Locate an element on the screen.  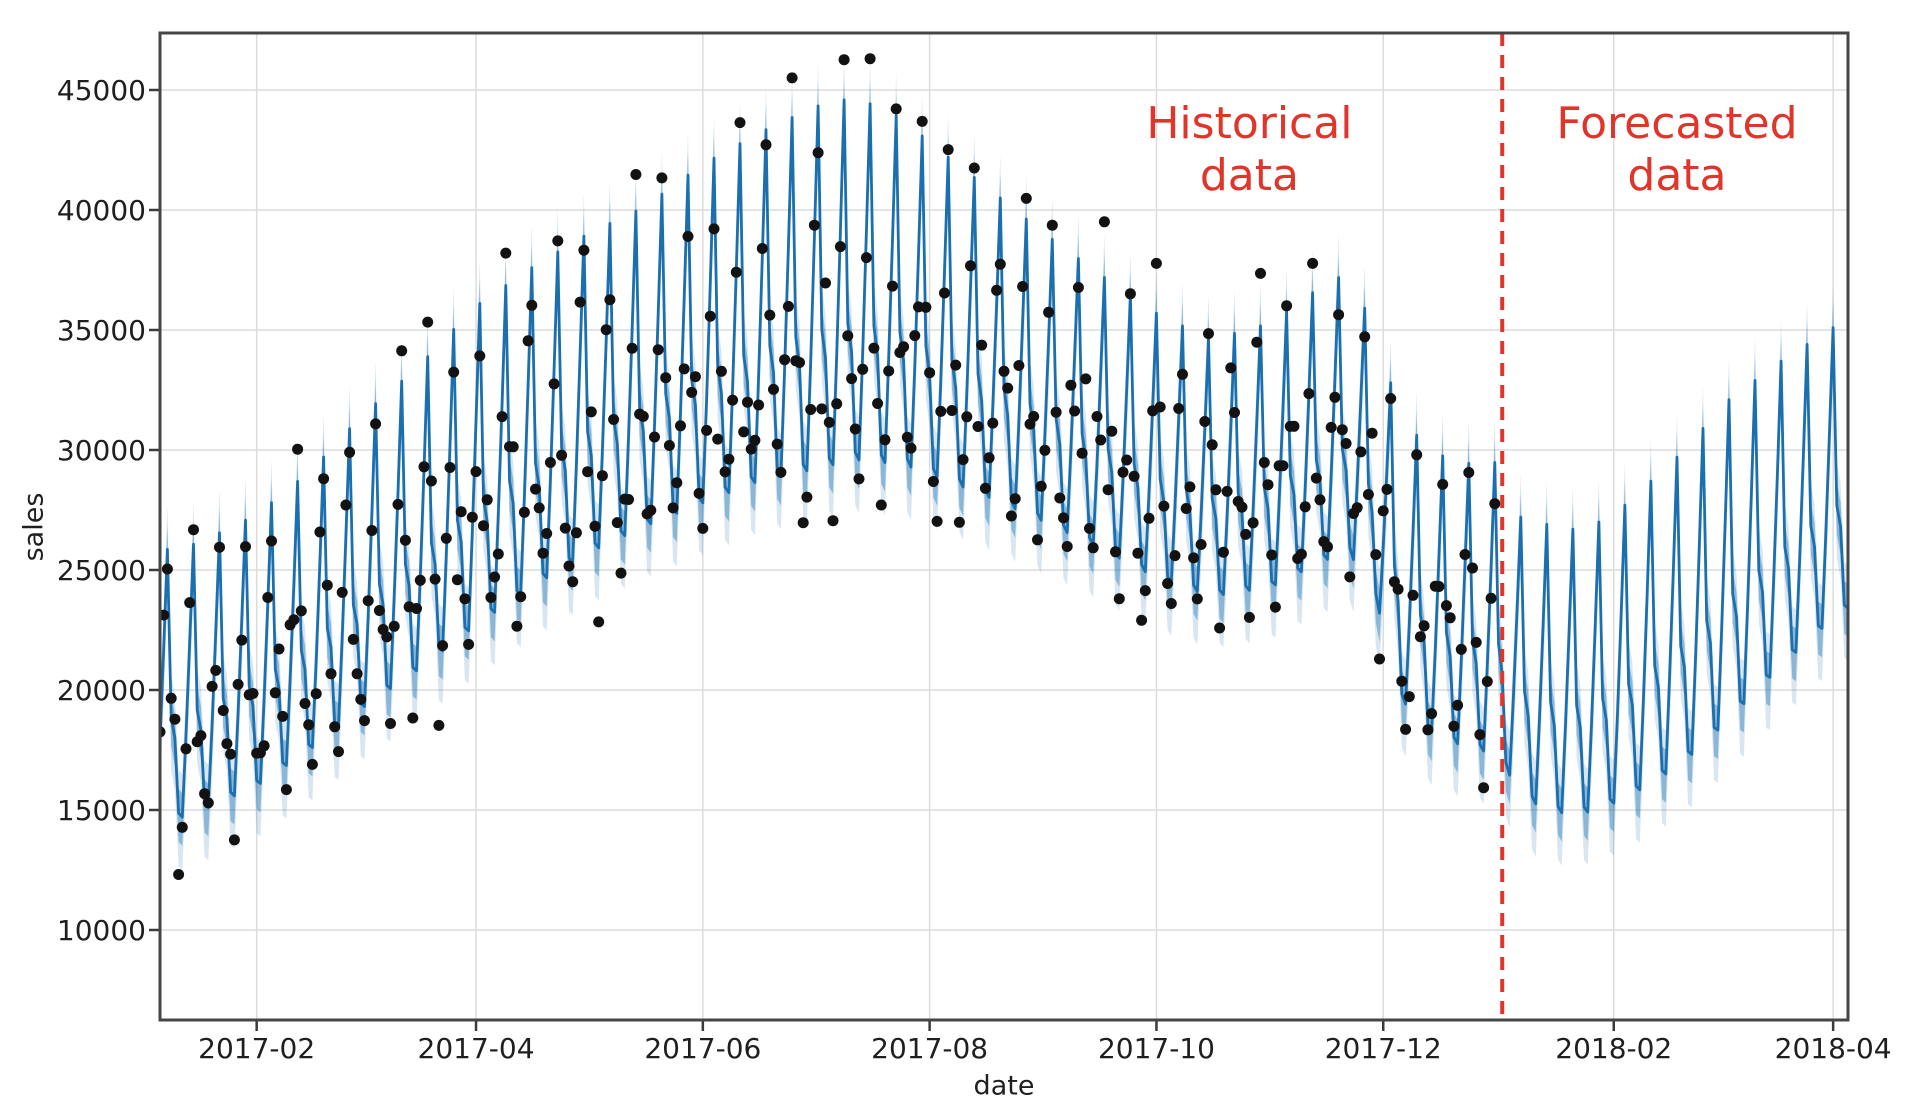
x-tick-label: 2017-12 is located at coordinates (1383, 1048).